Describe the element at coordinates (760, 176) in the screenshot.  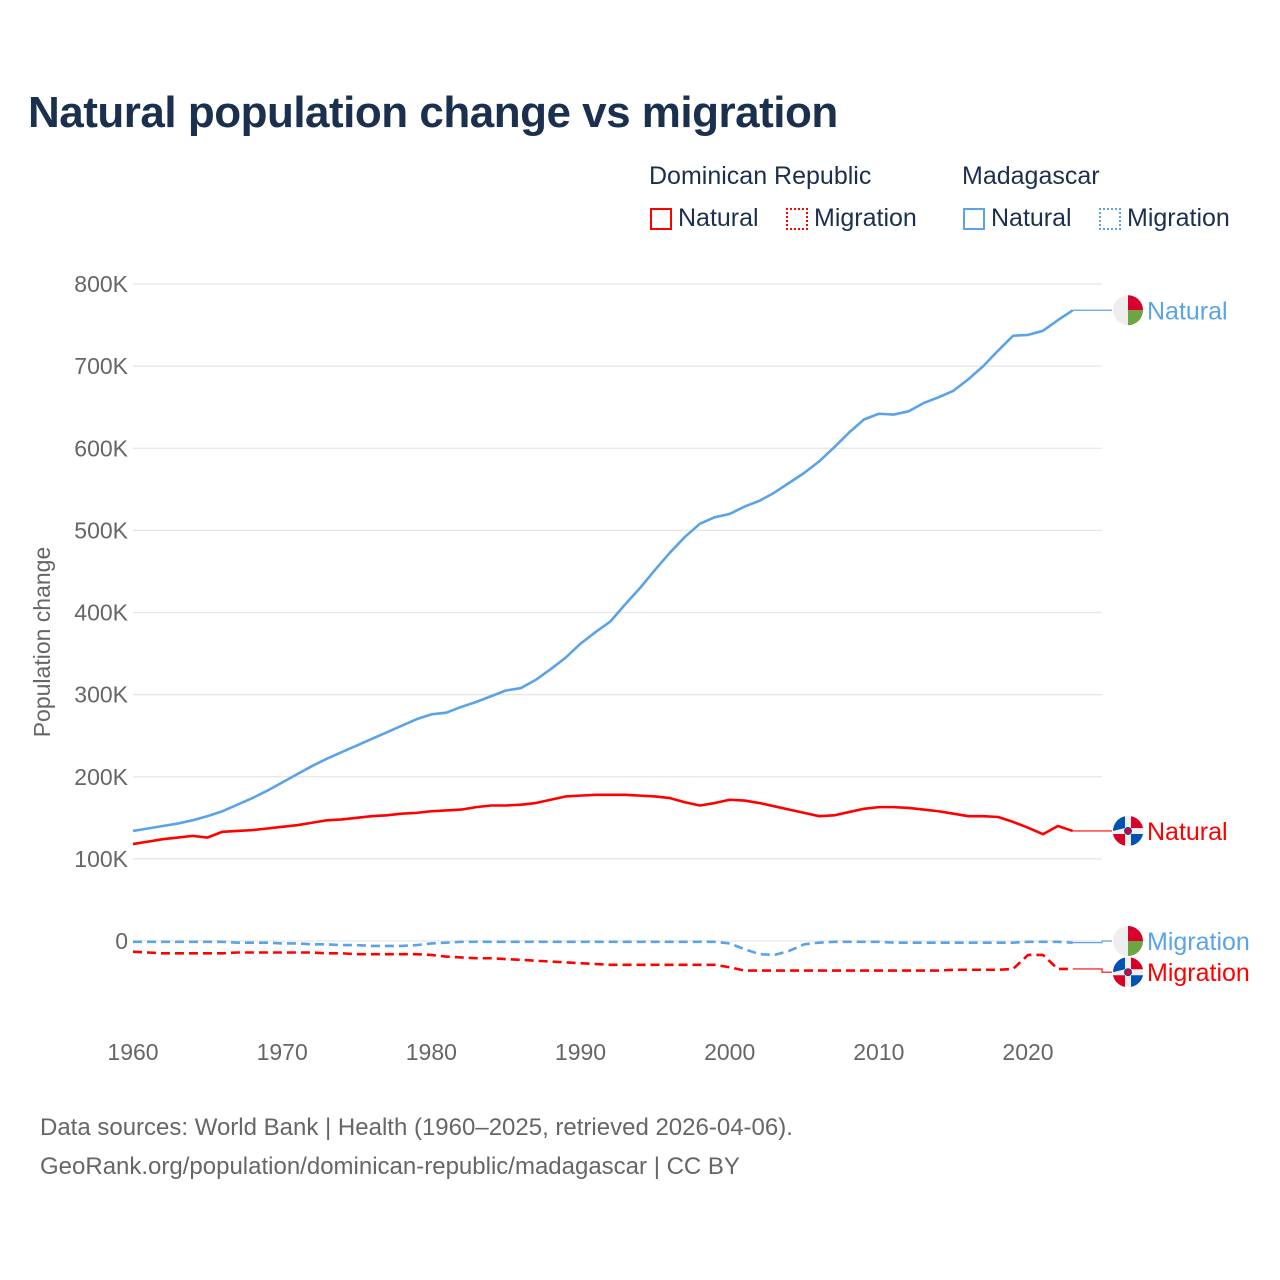
I see `legend-group-dominican-republic: Dominican Republic` at that location.